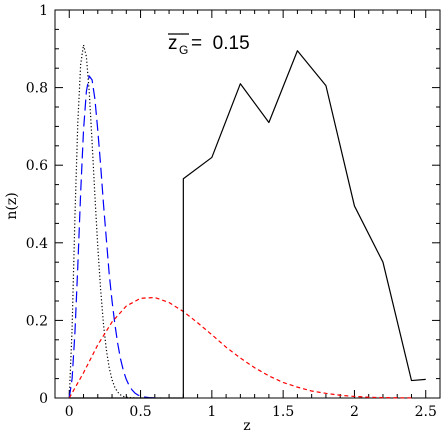 The image size is (446, 436). What do you see at coordinates (173, 43) in the screenshot?
I see `annotation-z: z` at bounding box center [173, 43].